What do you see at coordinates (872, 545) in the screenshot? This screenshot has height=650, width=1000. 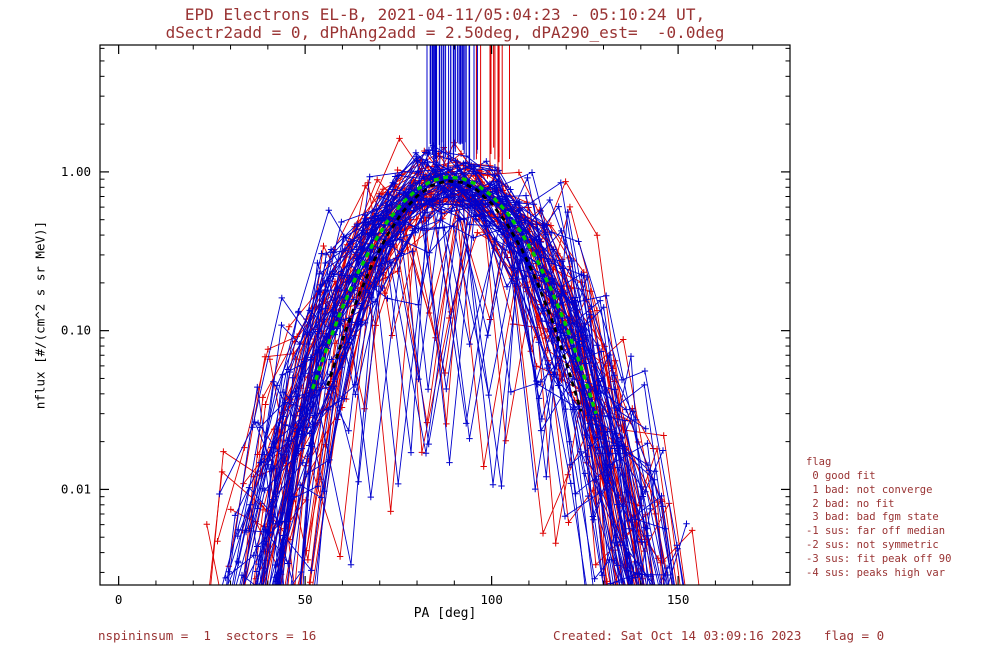 I see `flag-legend-line: -2 sus: not symmetric` at bounding box center [872, 545].